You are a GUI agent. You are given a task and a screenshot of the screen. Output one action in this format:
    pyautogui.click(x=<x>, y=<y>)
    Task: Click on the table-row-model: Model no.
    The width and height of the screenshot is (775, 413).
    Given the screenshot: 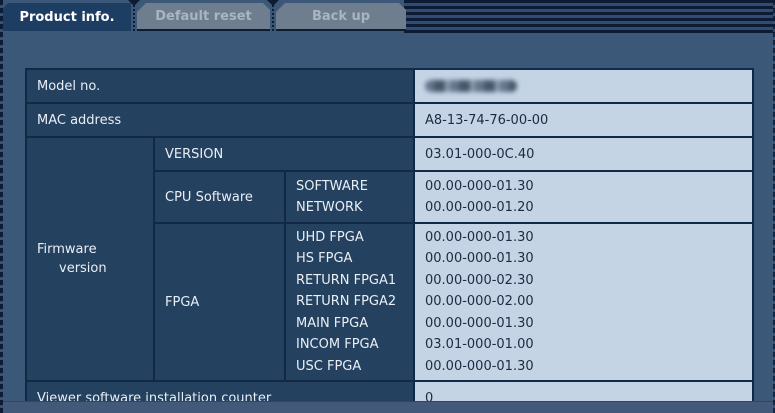 What is the action you would take?
    pyautogui.click(x=389, y=86)
    